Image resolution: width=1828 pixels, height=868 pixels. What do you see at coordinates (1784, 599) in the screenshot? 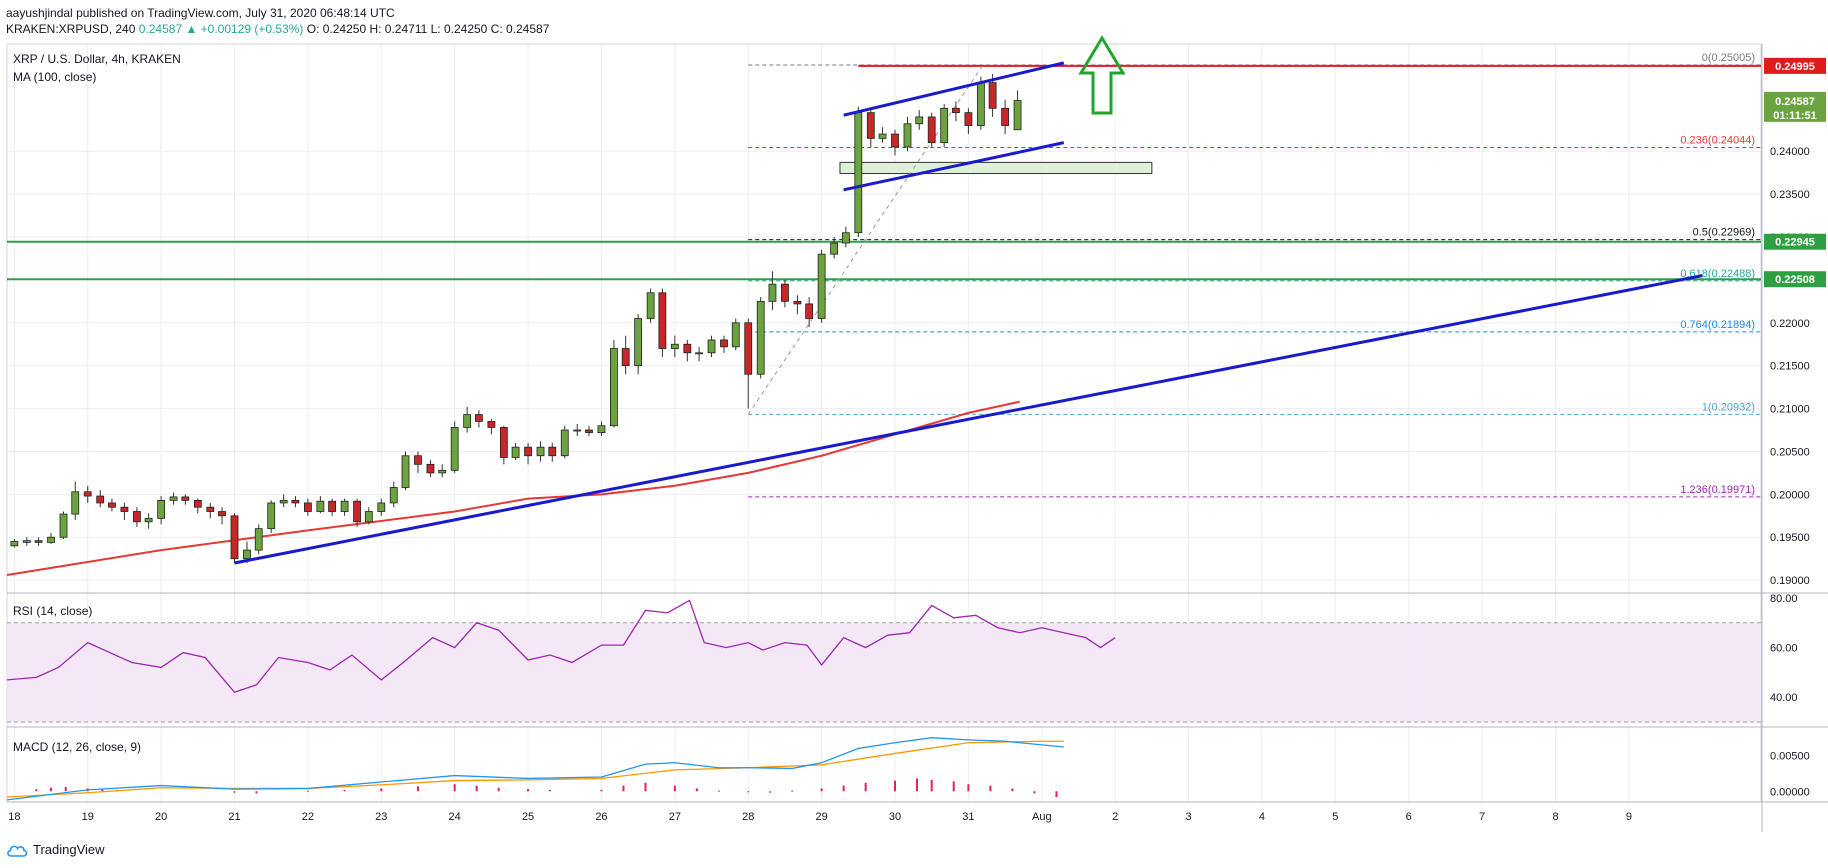
I see `rsi-tick-label: 80.00` at bounding box center [1784, 599].